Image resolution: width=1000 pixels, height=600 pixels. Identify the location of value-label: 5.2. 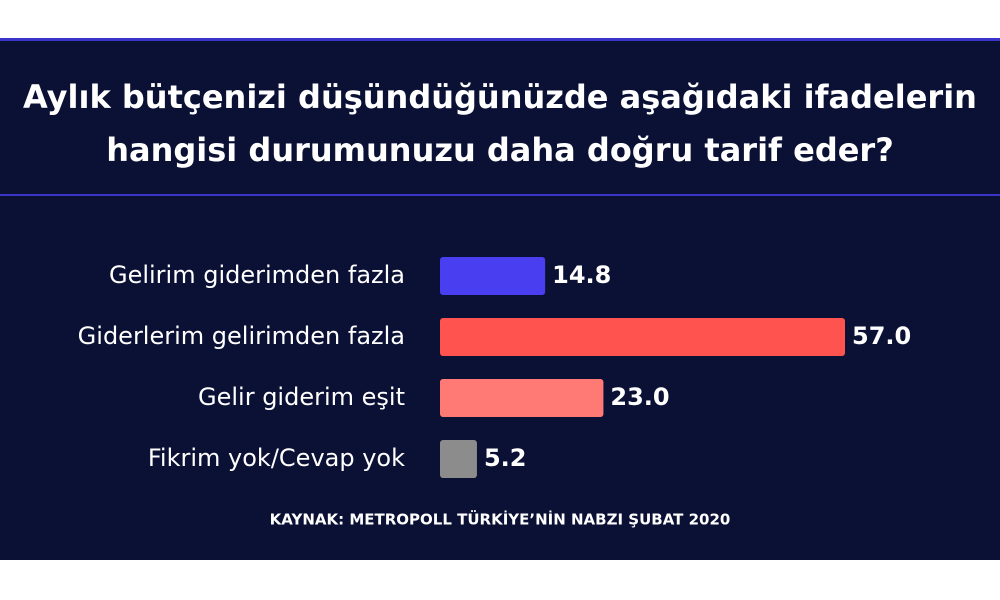
(505, 458).